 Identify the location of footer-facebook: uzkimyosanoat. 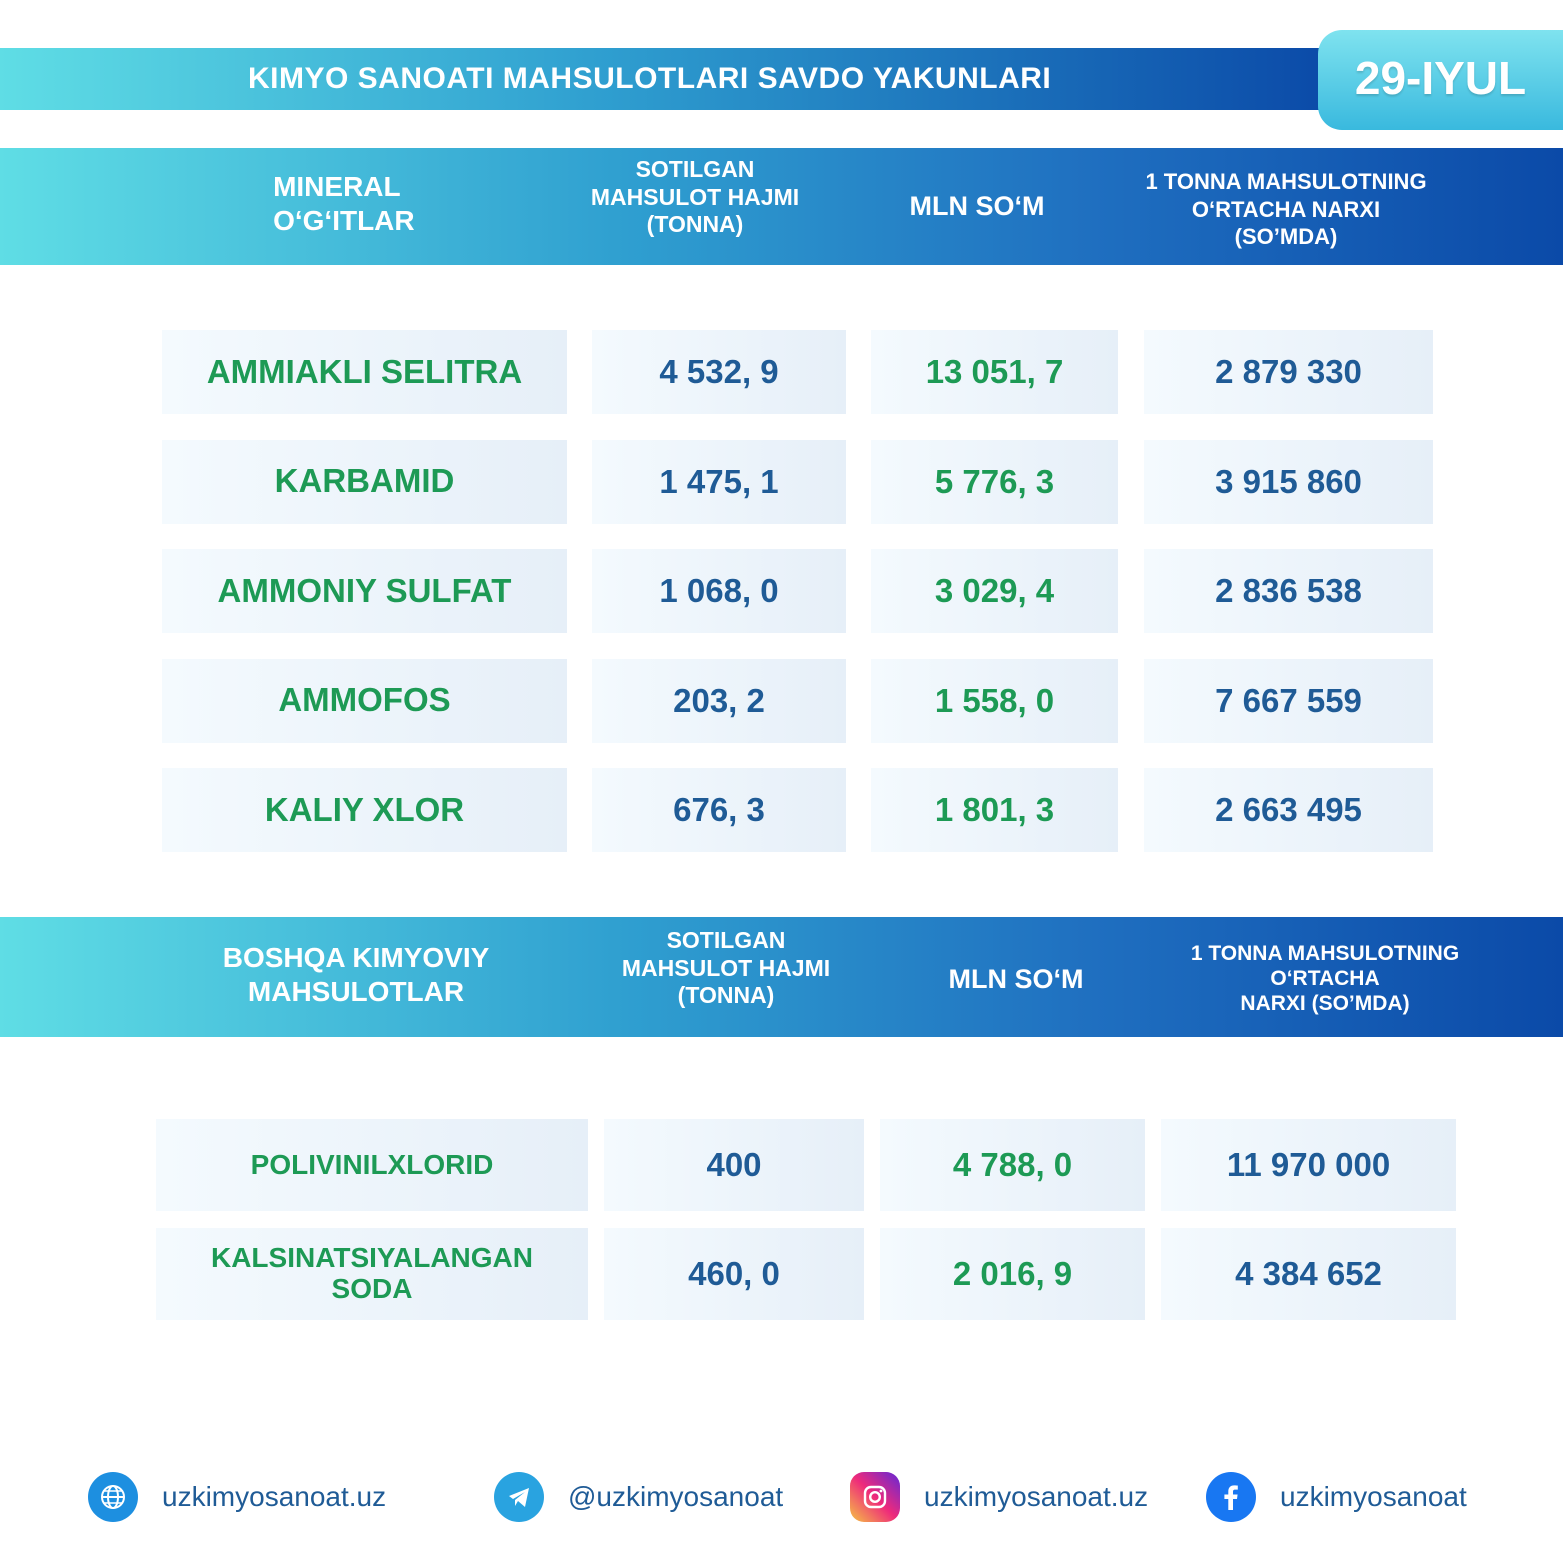
(1336, 1497).